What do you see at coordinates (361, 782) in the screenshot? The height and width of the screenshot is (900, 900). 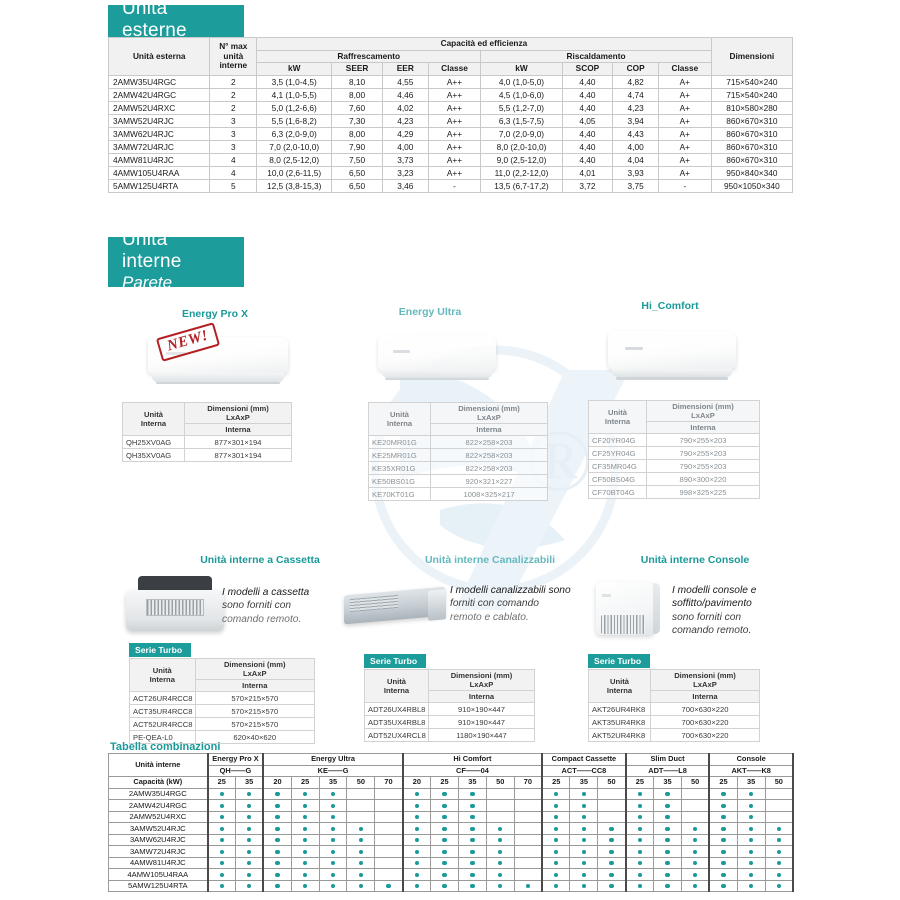 I see `th-combo-capacity-1-3: 50` at bounding box center [361, 782].